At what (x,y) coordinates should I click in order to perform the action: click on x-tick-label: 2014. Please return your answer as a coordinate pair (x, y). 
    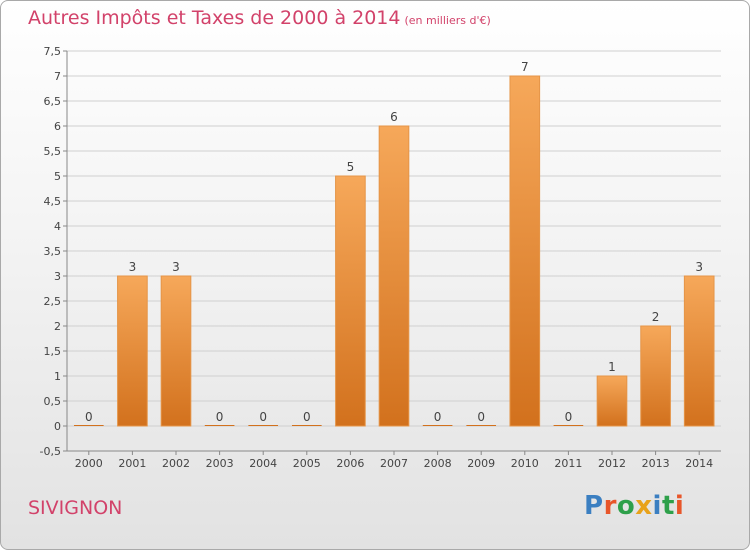
    Looking at the image, I should click on (699, 463).